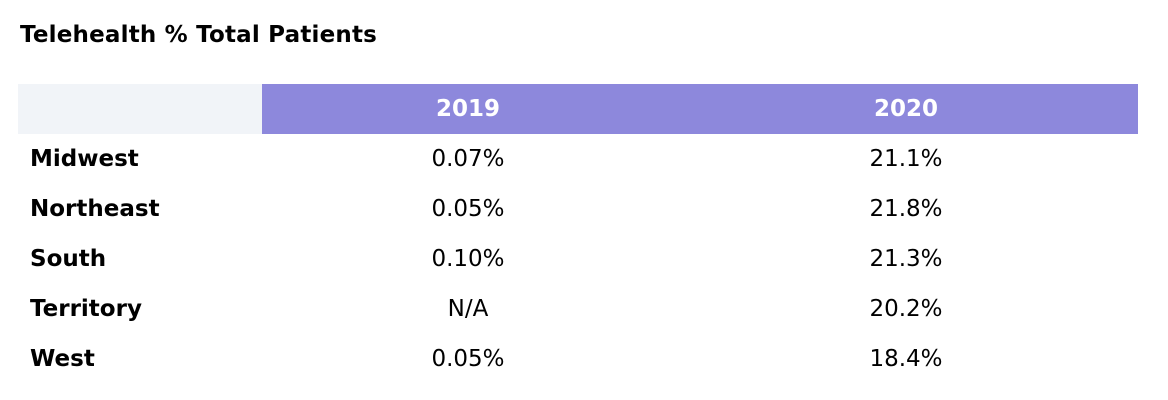  Describe the element at coordinates (86, 309) in the screenshot. I see `row-label: Territory` at that location.